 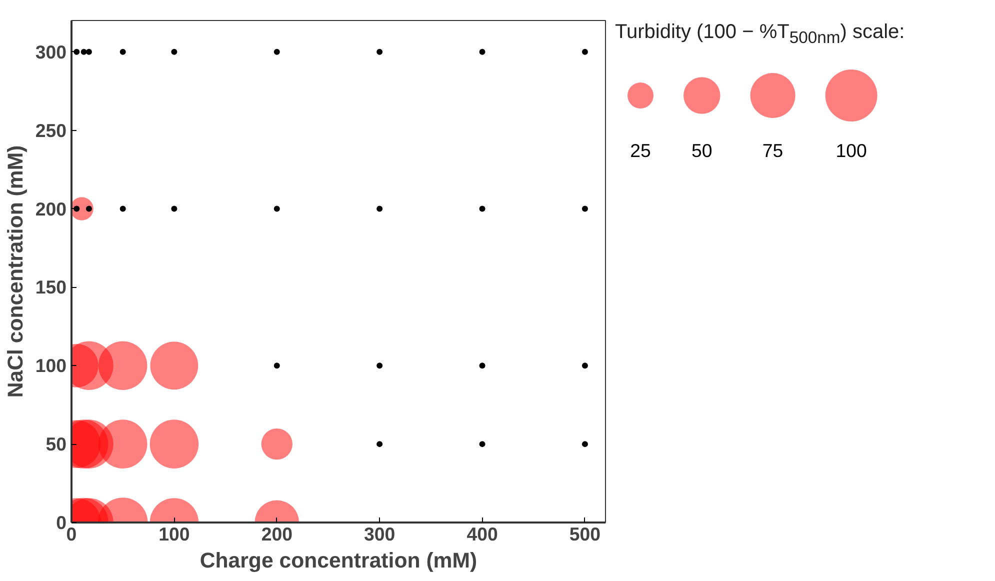 I want to click on y-tick-label: 100, so click(x=51, y=365).